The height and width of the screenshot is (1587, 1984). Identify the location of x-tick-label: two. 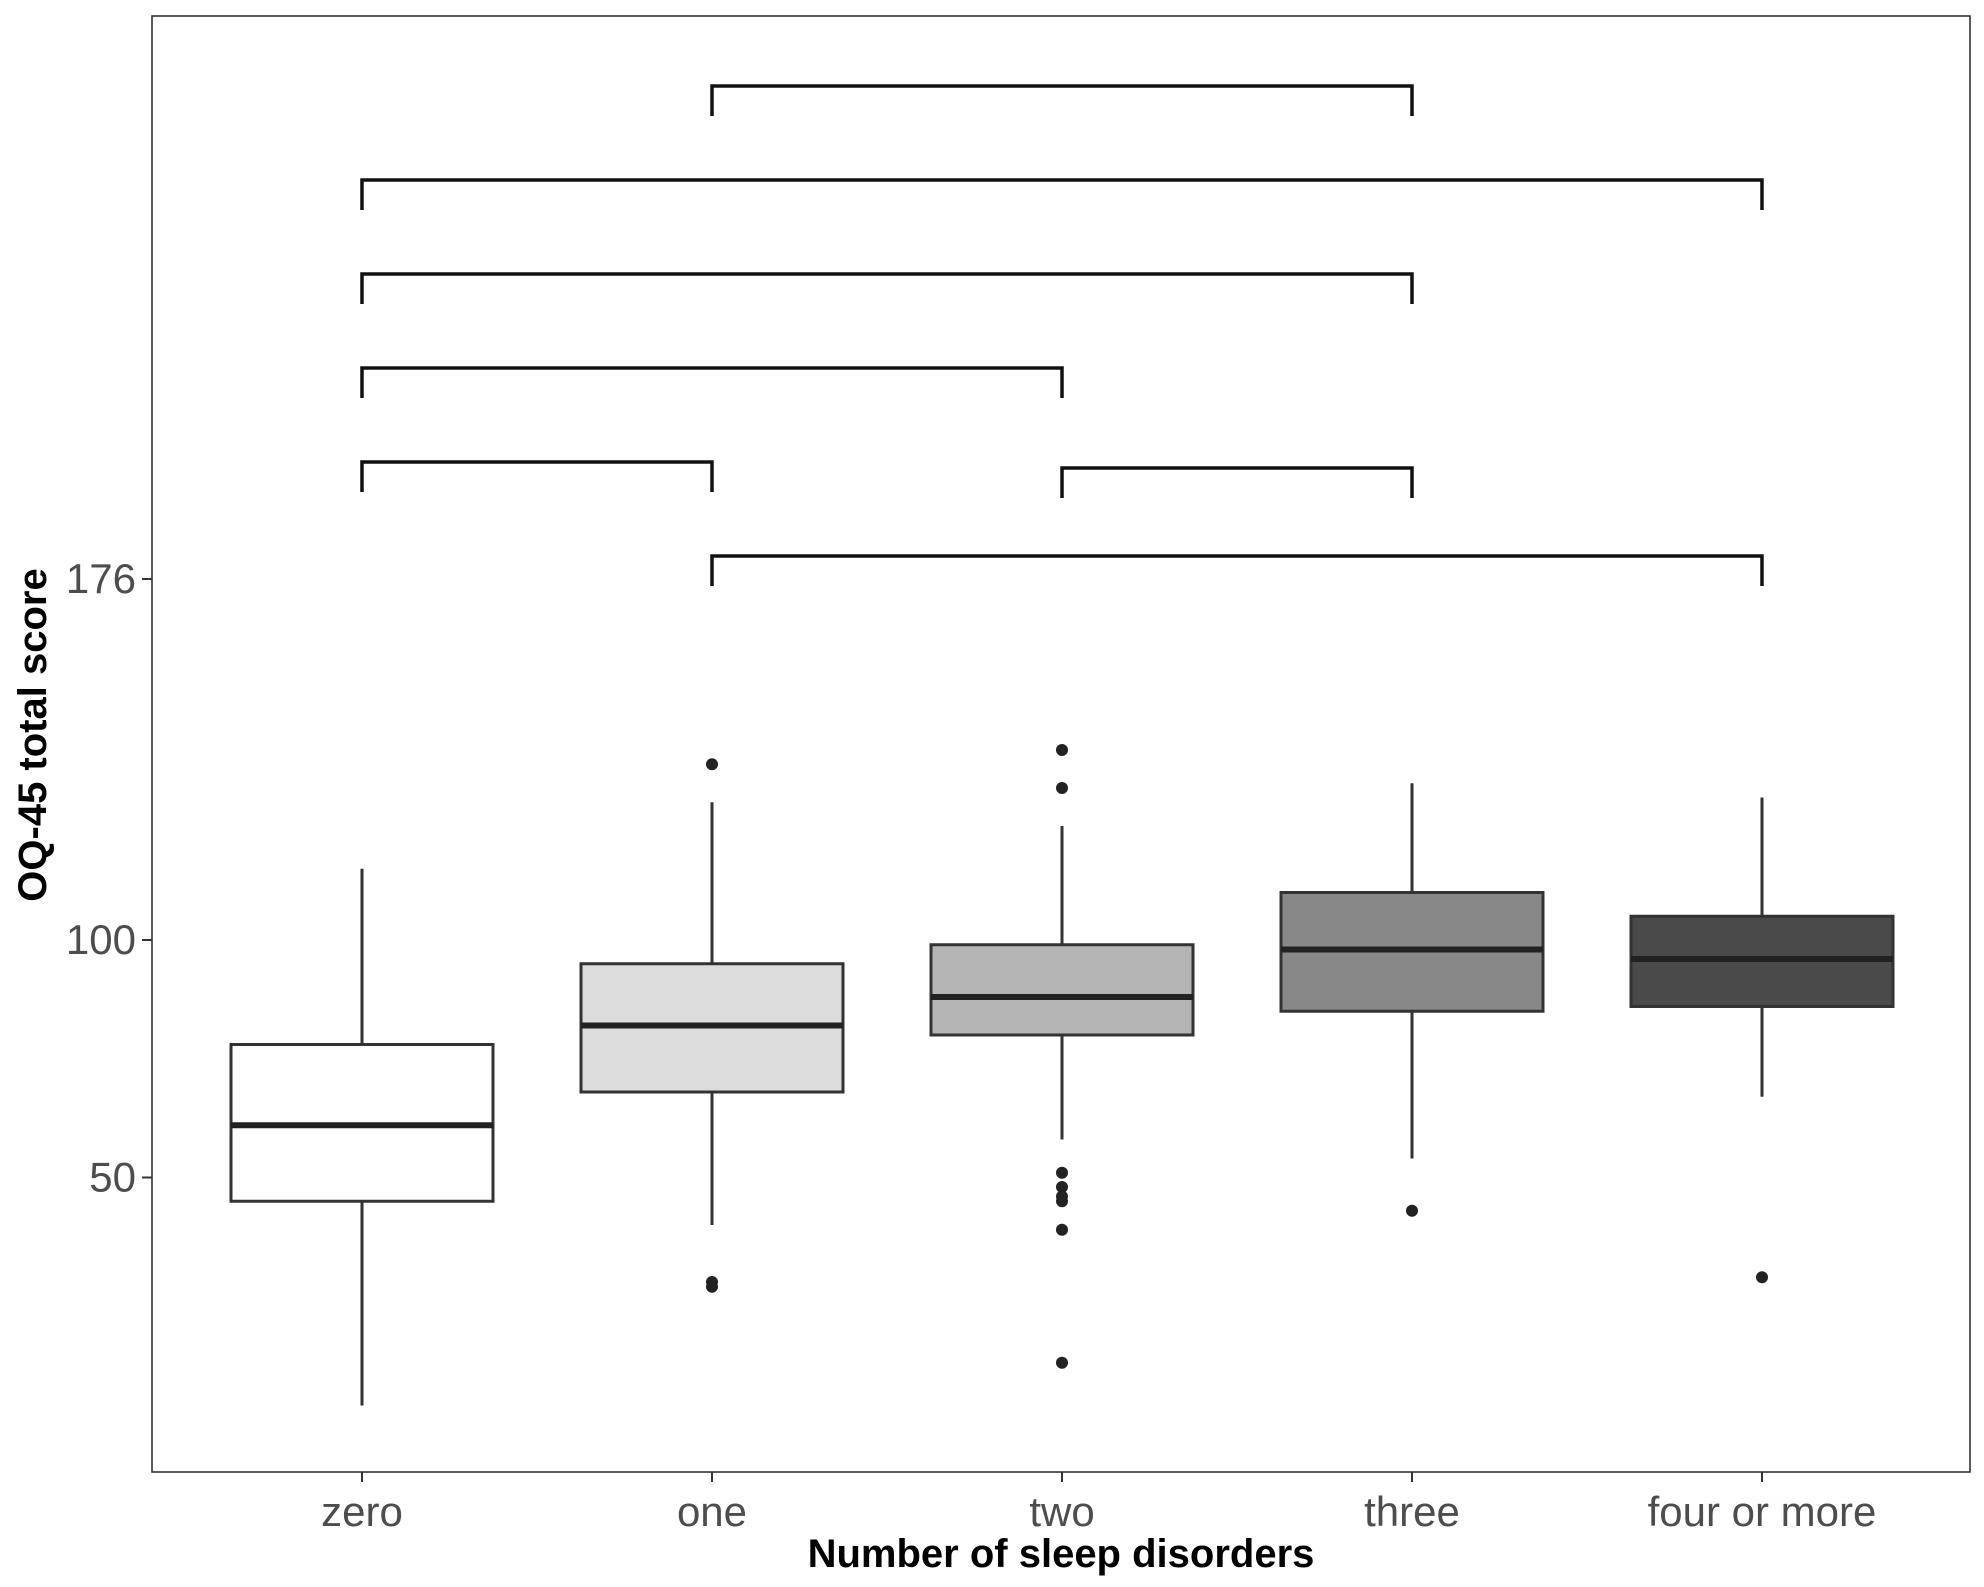
(1061, 1511).